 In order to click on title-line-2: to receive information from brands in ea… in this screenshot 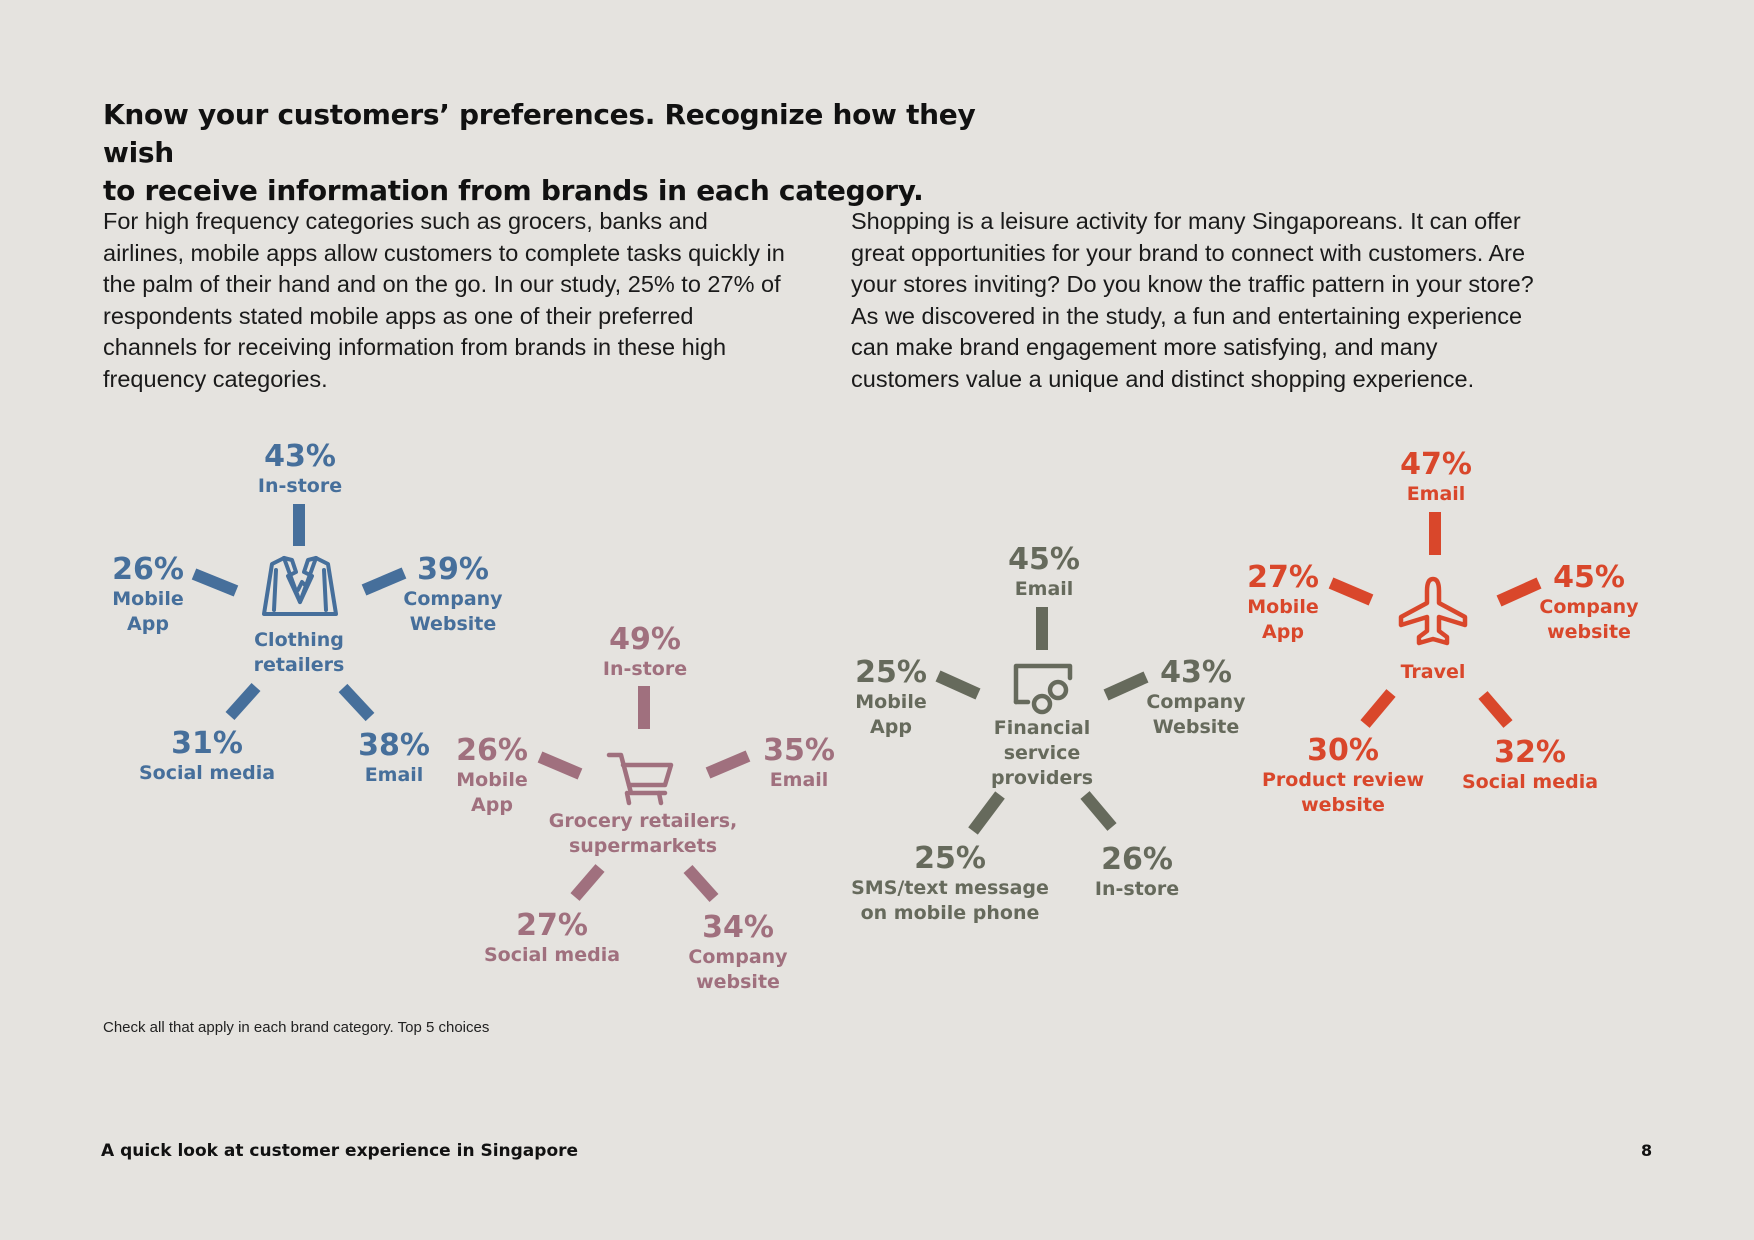, I will do `click(513, 190)`.